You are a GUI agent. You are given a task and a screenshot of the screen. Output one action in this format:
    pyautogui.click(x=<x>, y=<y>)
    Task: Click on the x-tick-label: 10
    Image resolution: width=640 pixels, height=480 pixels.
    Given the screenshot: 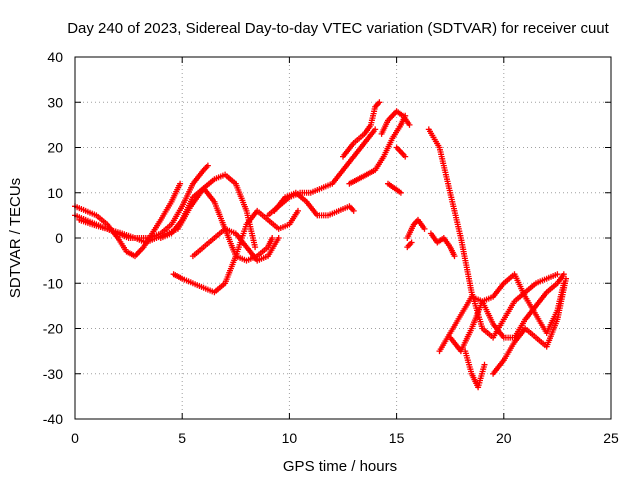 What is the action you would take?
    pyautogui.click(x=290, y=438)
    